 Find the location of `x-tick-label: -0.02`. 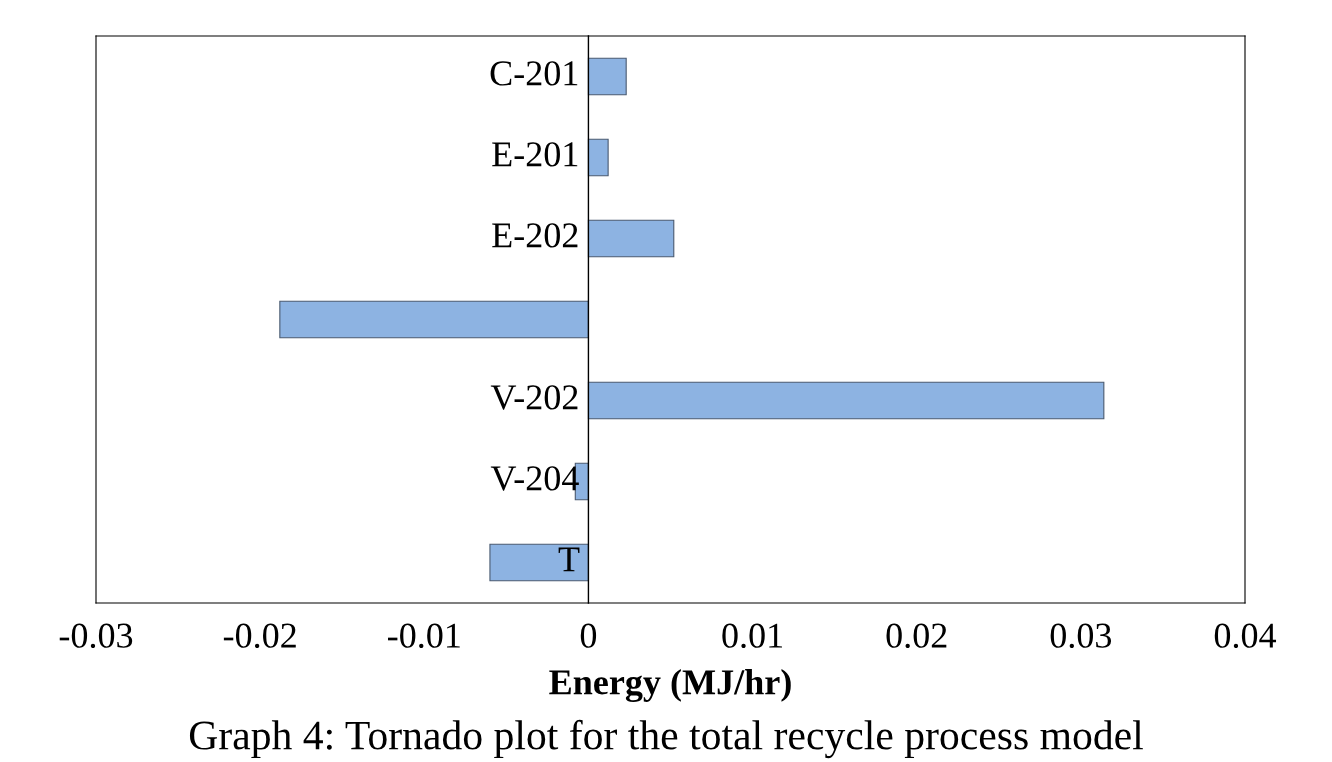

x-tick-label: -0.02 is located at coordinates (259, 636).